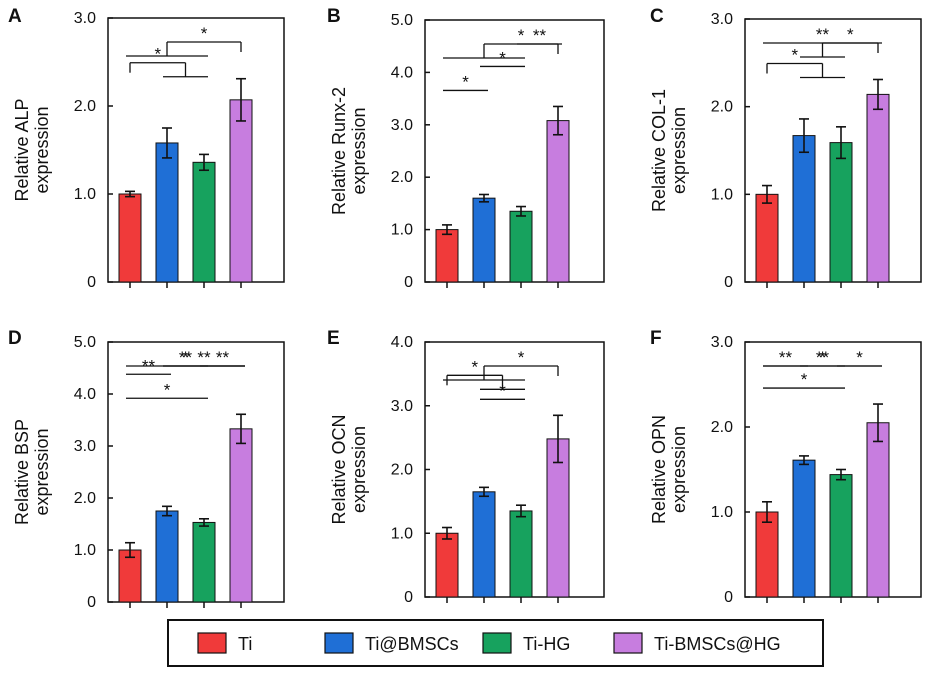 The image size is (941, 673). Describe the element at coordinates (22, 149) in the screenshot. I see `y-axis-label: Relative ALP` at that location.